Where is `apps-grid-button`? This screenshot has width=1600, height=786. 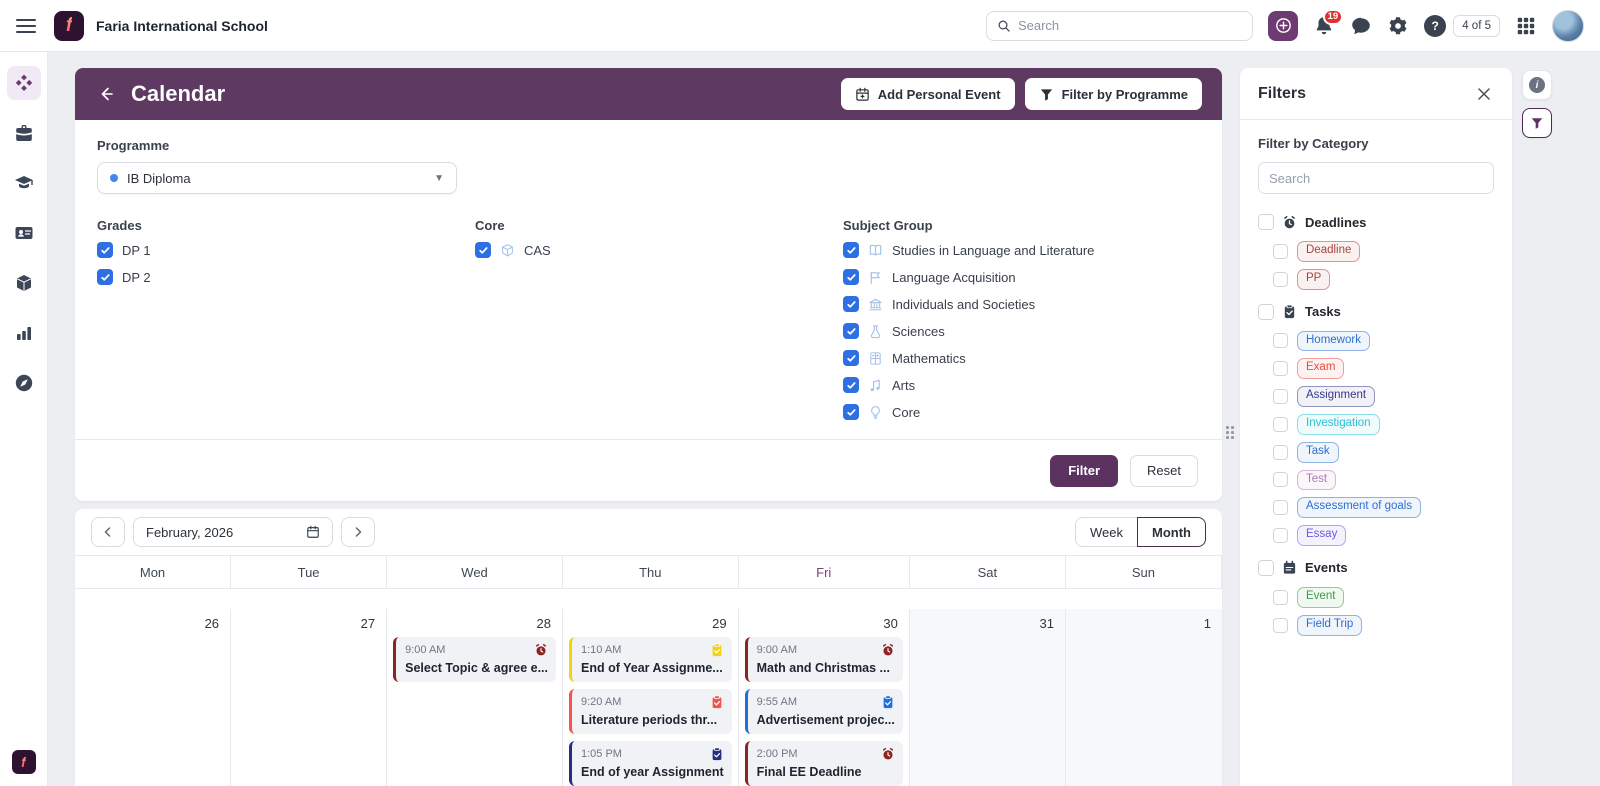
apps-grid-button is located at coordinates (1526, 26).